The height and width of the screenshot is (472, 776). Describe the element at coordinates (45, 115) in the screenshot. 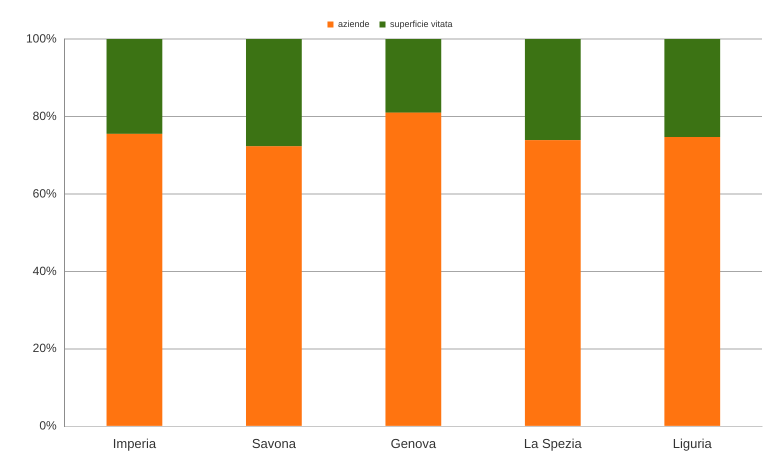

I see `y-tick-label: 80%` at that location.